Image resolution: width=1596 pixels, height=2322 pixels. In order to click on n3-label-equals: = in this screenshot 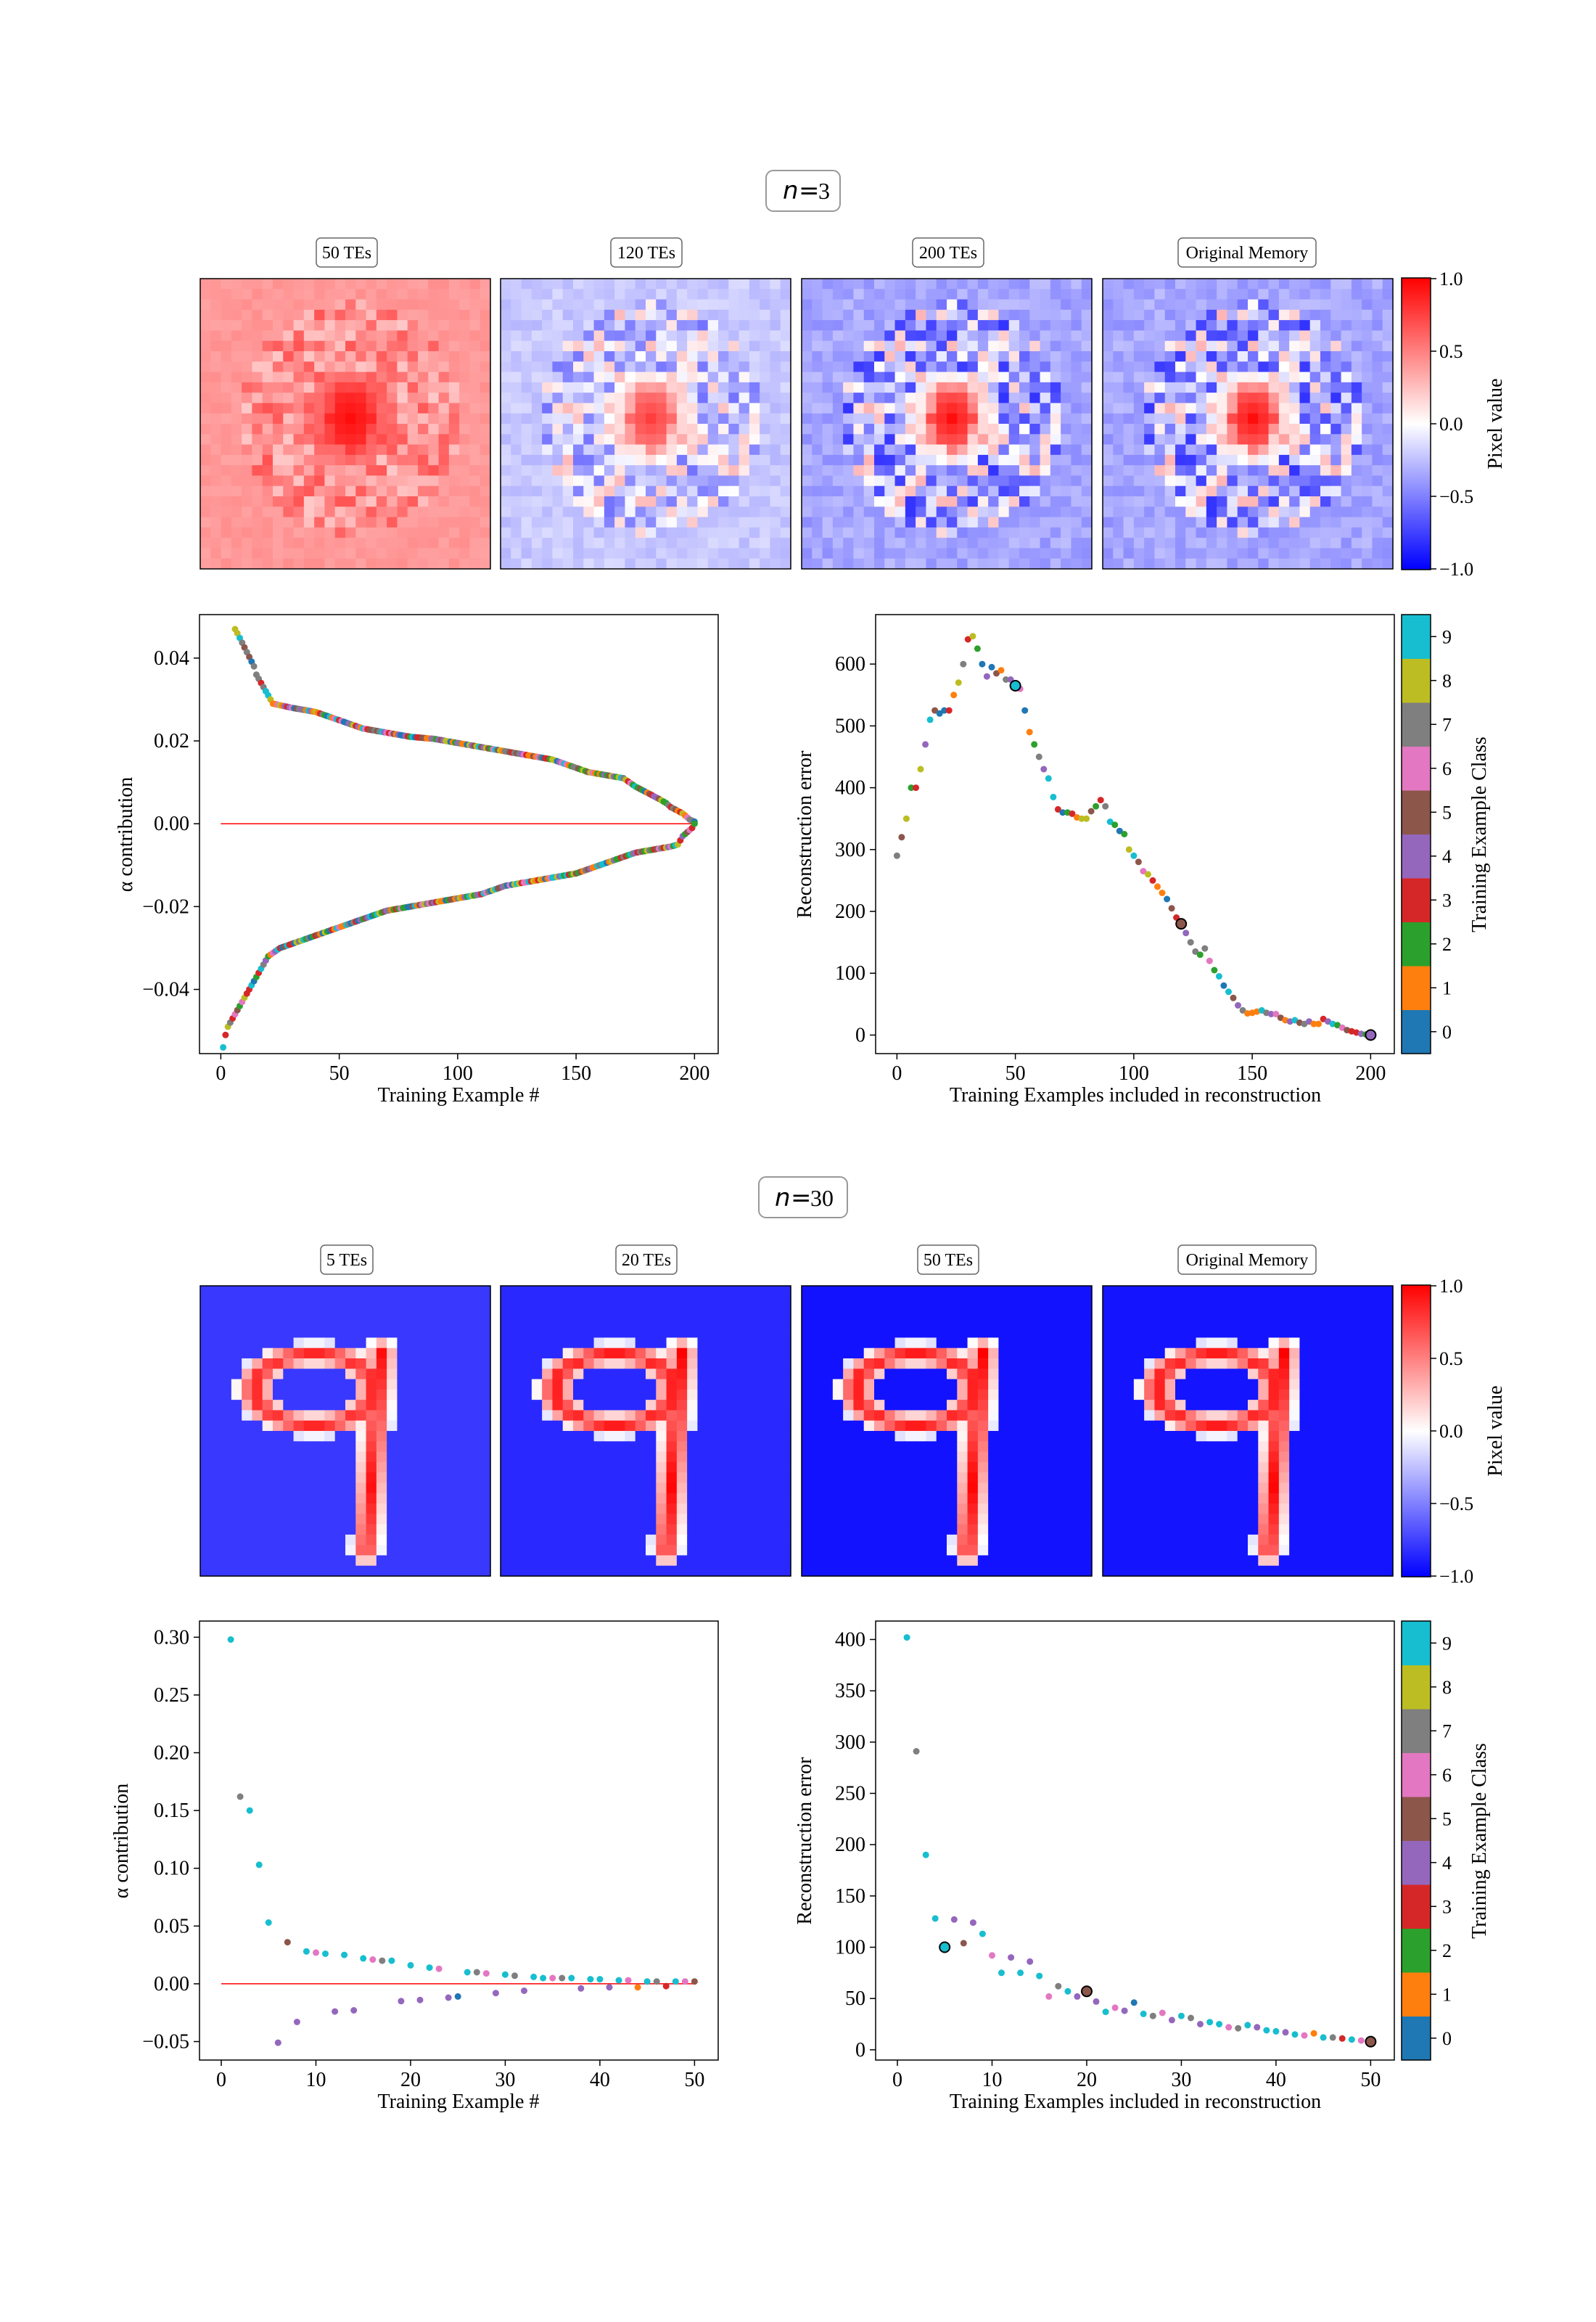, I will do `click(810, 190)`.